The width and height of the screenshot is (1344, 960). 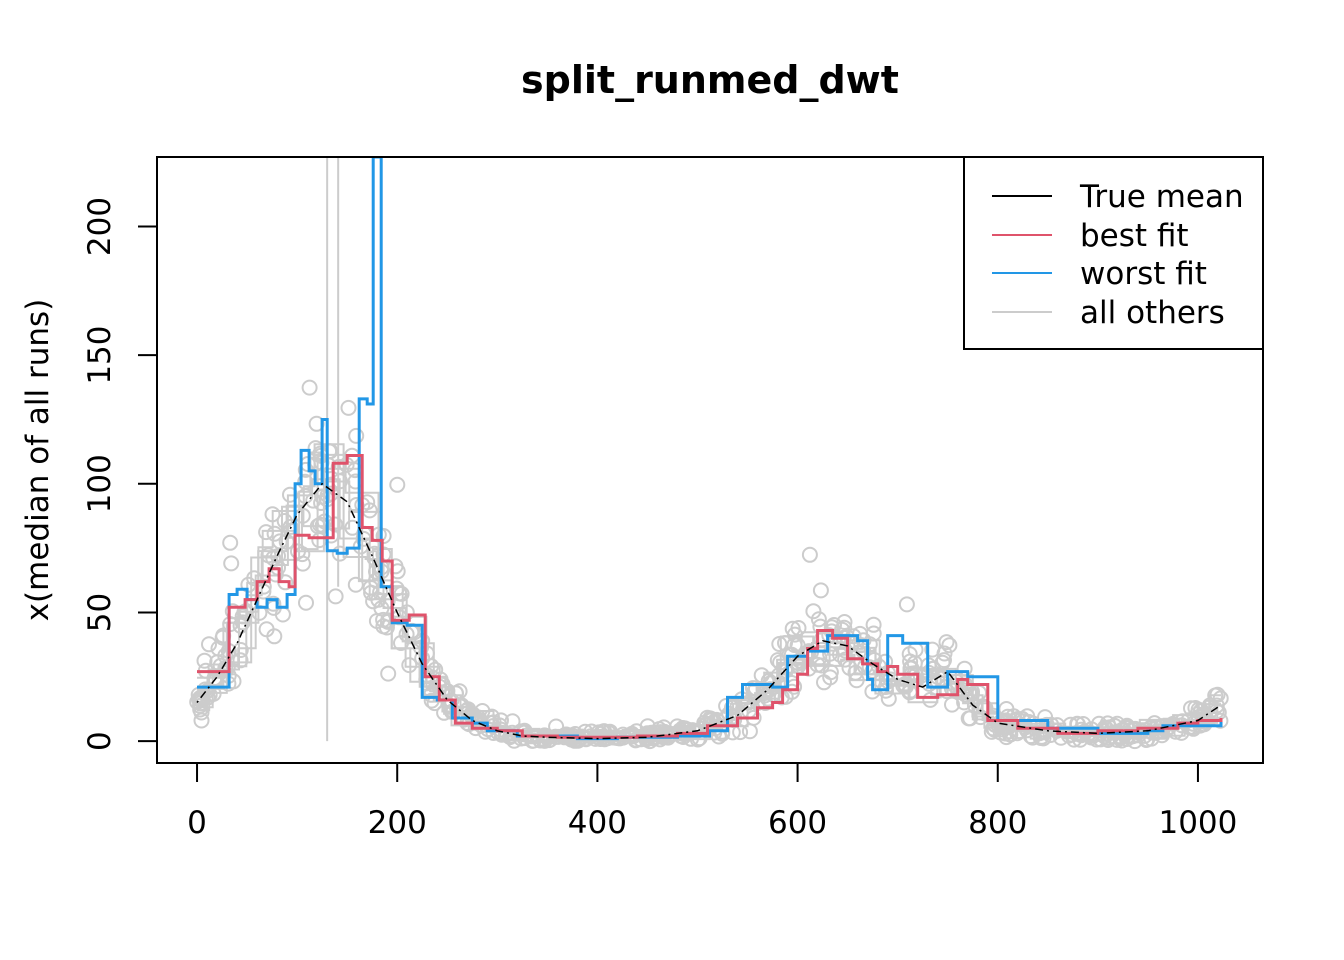 I want to click on legend: True mean best fit worst fit all others, so click(x=1113, y=253).